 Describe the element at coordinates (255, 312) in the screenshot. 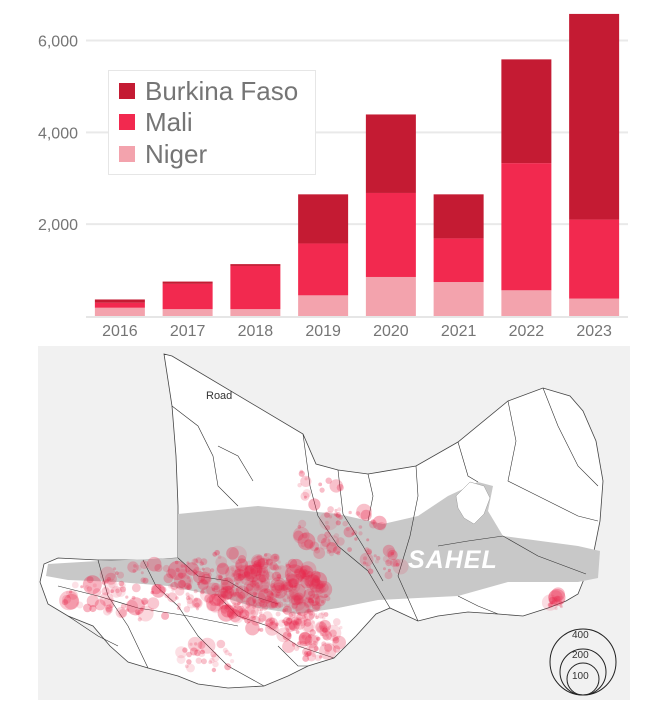

I see `bar-niger-2018` at that location.